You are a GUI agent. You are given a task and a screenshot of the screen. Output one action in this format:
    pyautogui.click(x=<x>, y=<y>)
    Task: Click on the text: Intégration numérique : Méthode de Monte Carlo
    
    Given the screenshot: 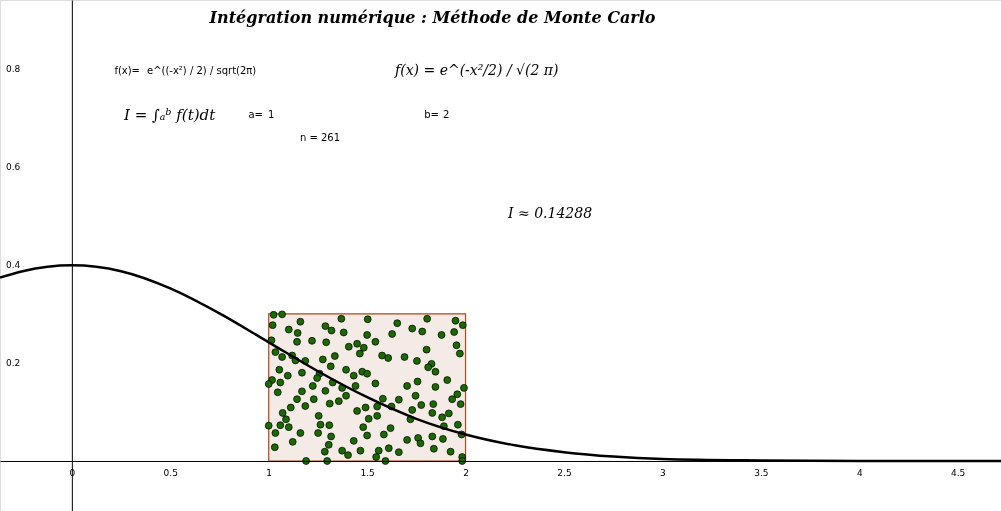 What is the action you would take?
    pyautogui.click(x=432, y=17)
    